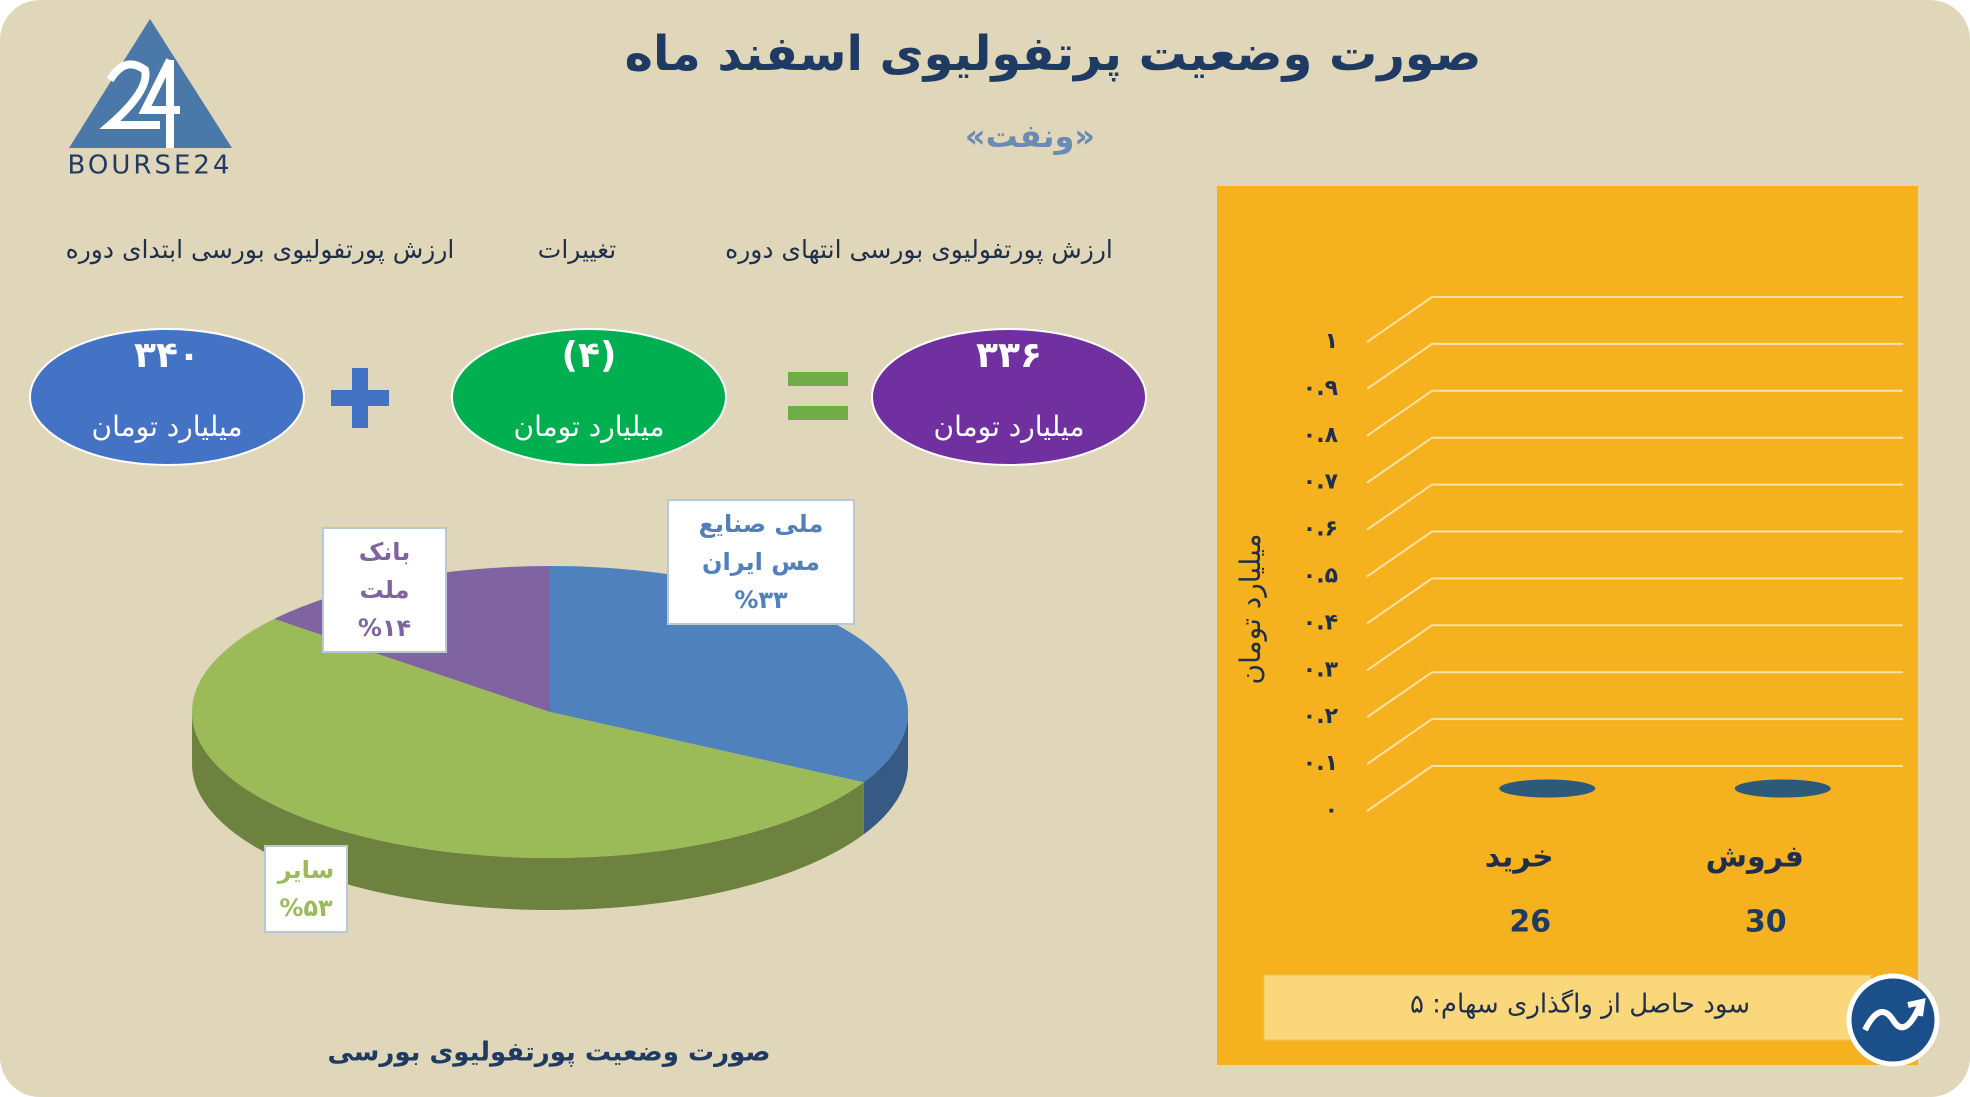 This screenshot has height=1097, width=1970. I want to click on equation-label: تغییرات, so click(577, 249).